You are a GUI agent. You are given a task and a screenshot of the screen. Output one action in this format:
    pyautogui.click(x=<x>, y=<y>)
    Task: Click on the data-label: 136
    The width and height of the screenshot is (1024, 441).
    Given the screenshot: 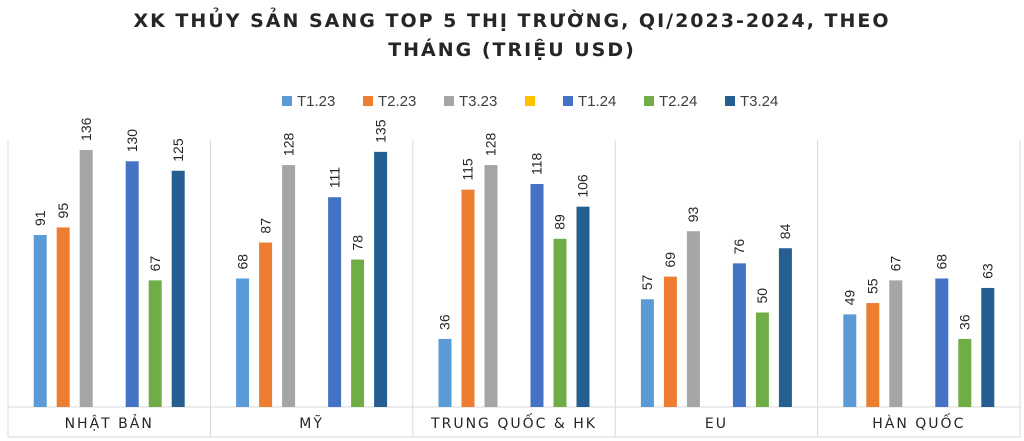 What is the action you would take?
    pyautogui.click(x=86, y=129)
    